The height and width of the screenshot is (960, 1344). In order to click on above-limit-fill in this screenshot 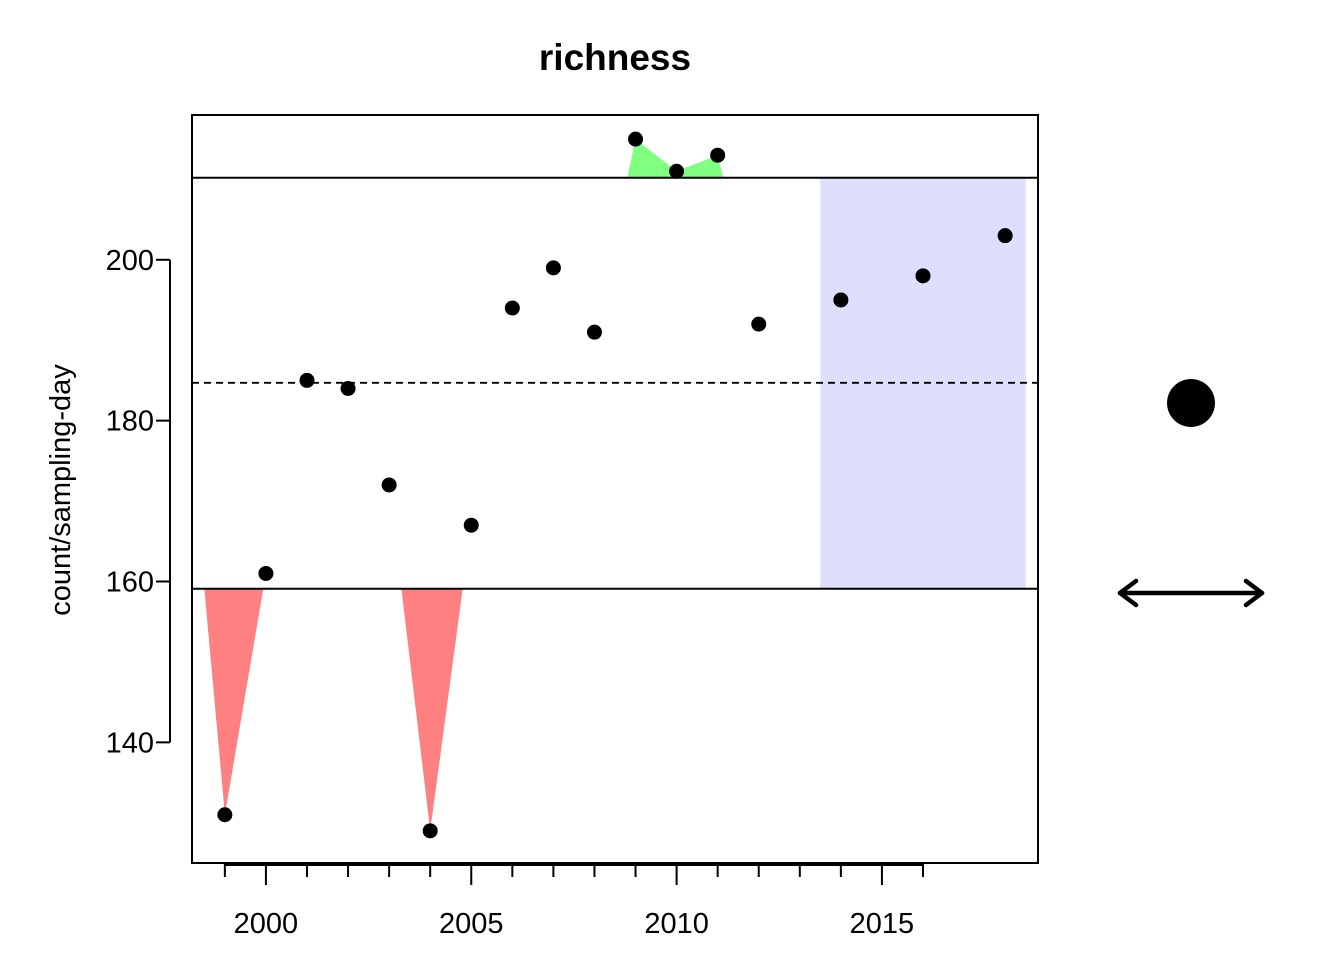, I will do `click(675, 158)`.